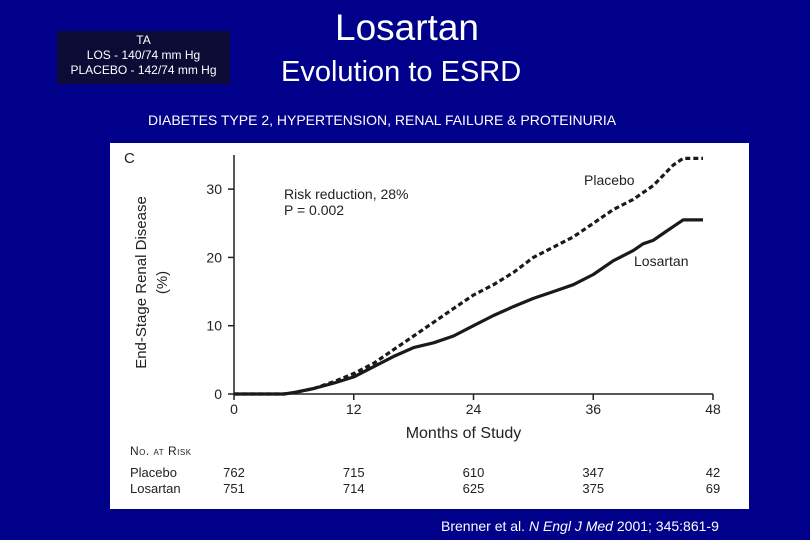  I want to click on ta-title: TA, so click(143, 40).